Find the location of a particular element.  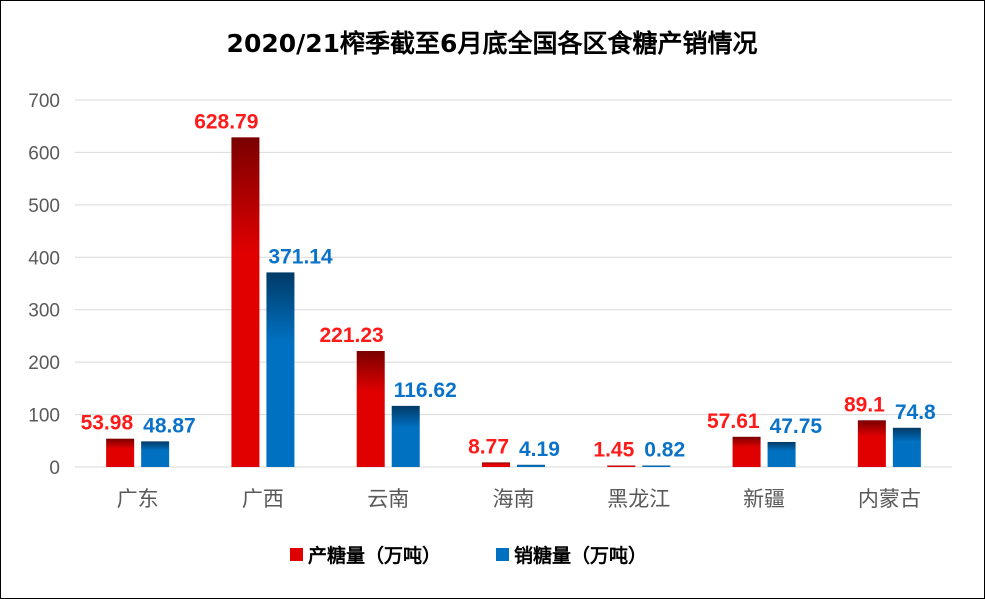

data-label: 74.8 is located at coordinates (915, 412).